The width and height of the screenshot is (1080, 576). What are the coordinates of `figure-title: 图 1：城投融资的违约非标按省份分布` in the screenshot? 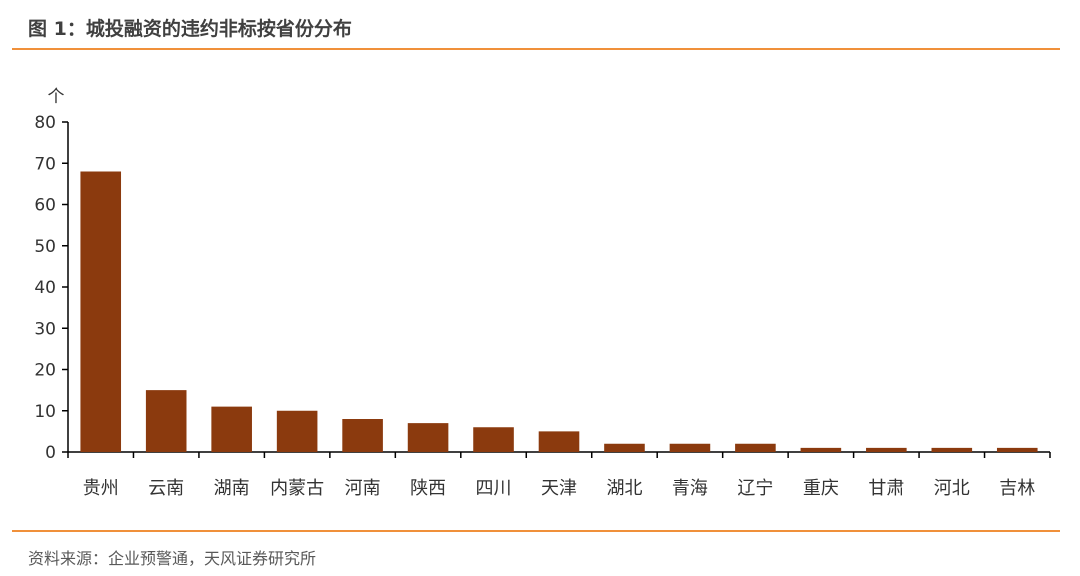 It's located at (190, 29).